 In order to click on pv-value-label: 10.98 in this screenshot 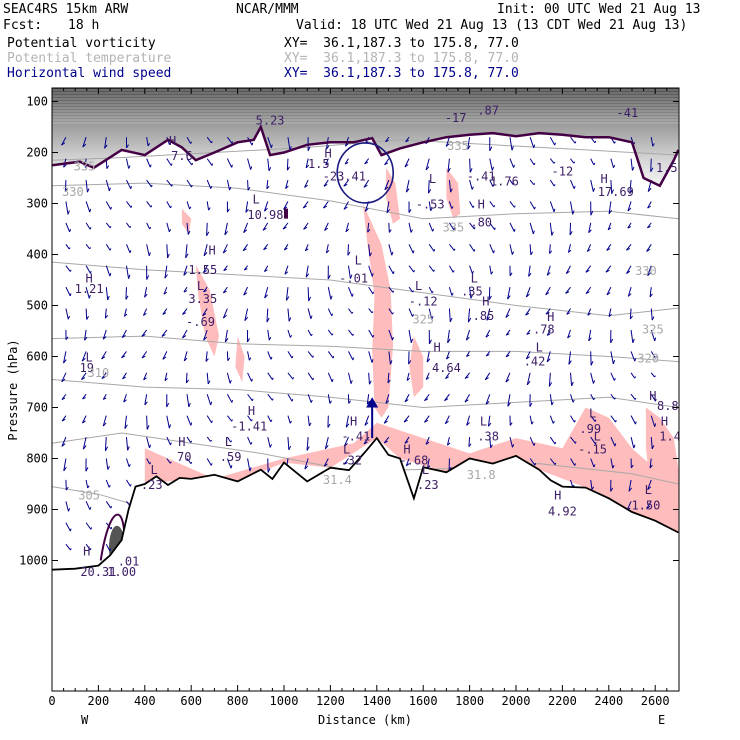, I will do `click(265, 215)`.